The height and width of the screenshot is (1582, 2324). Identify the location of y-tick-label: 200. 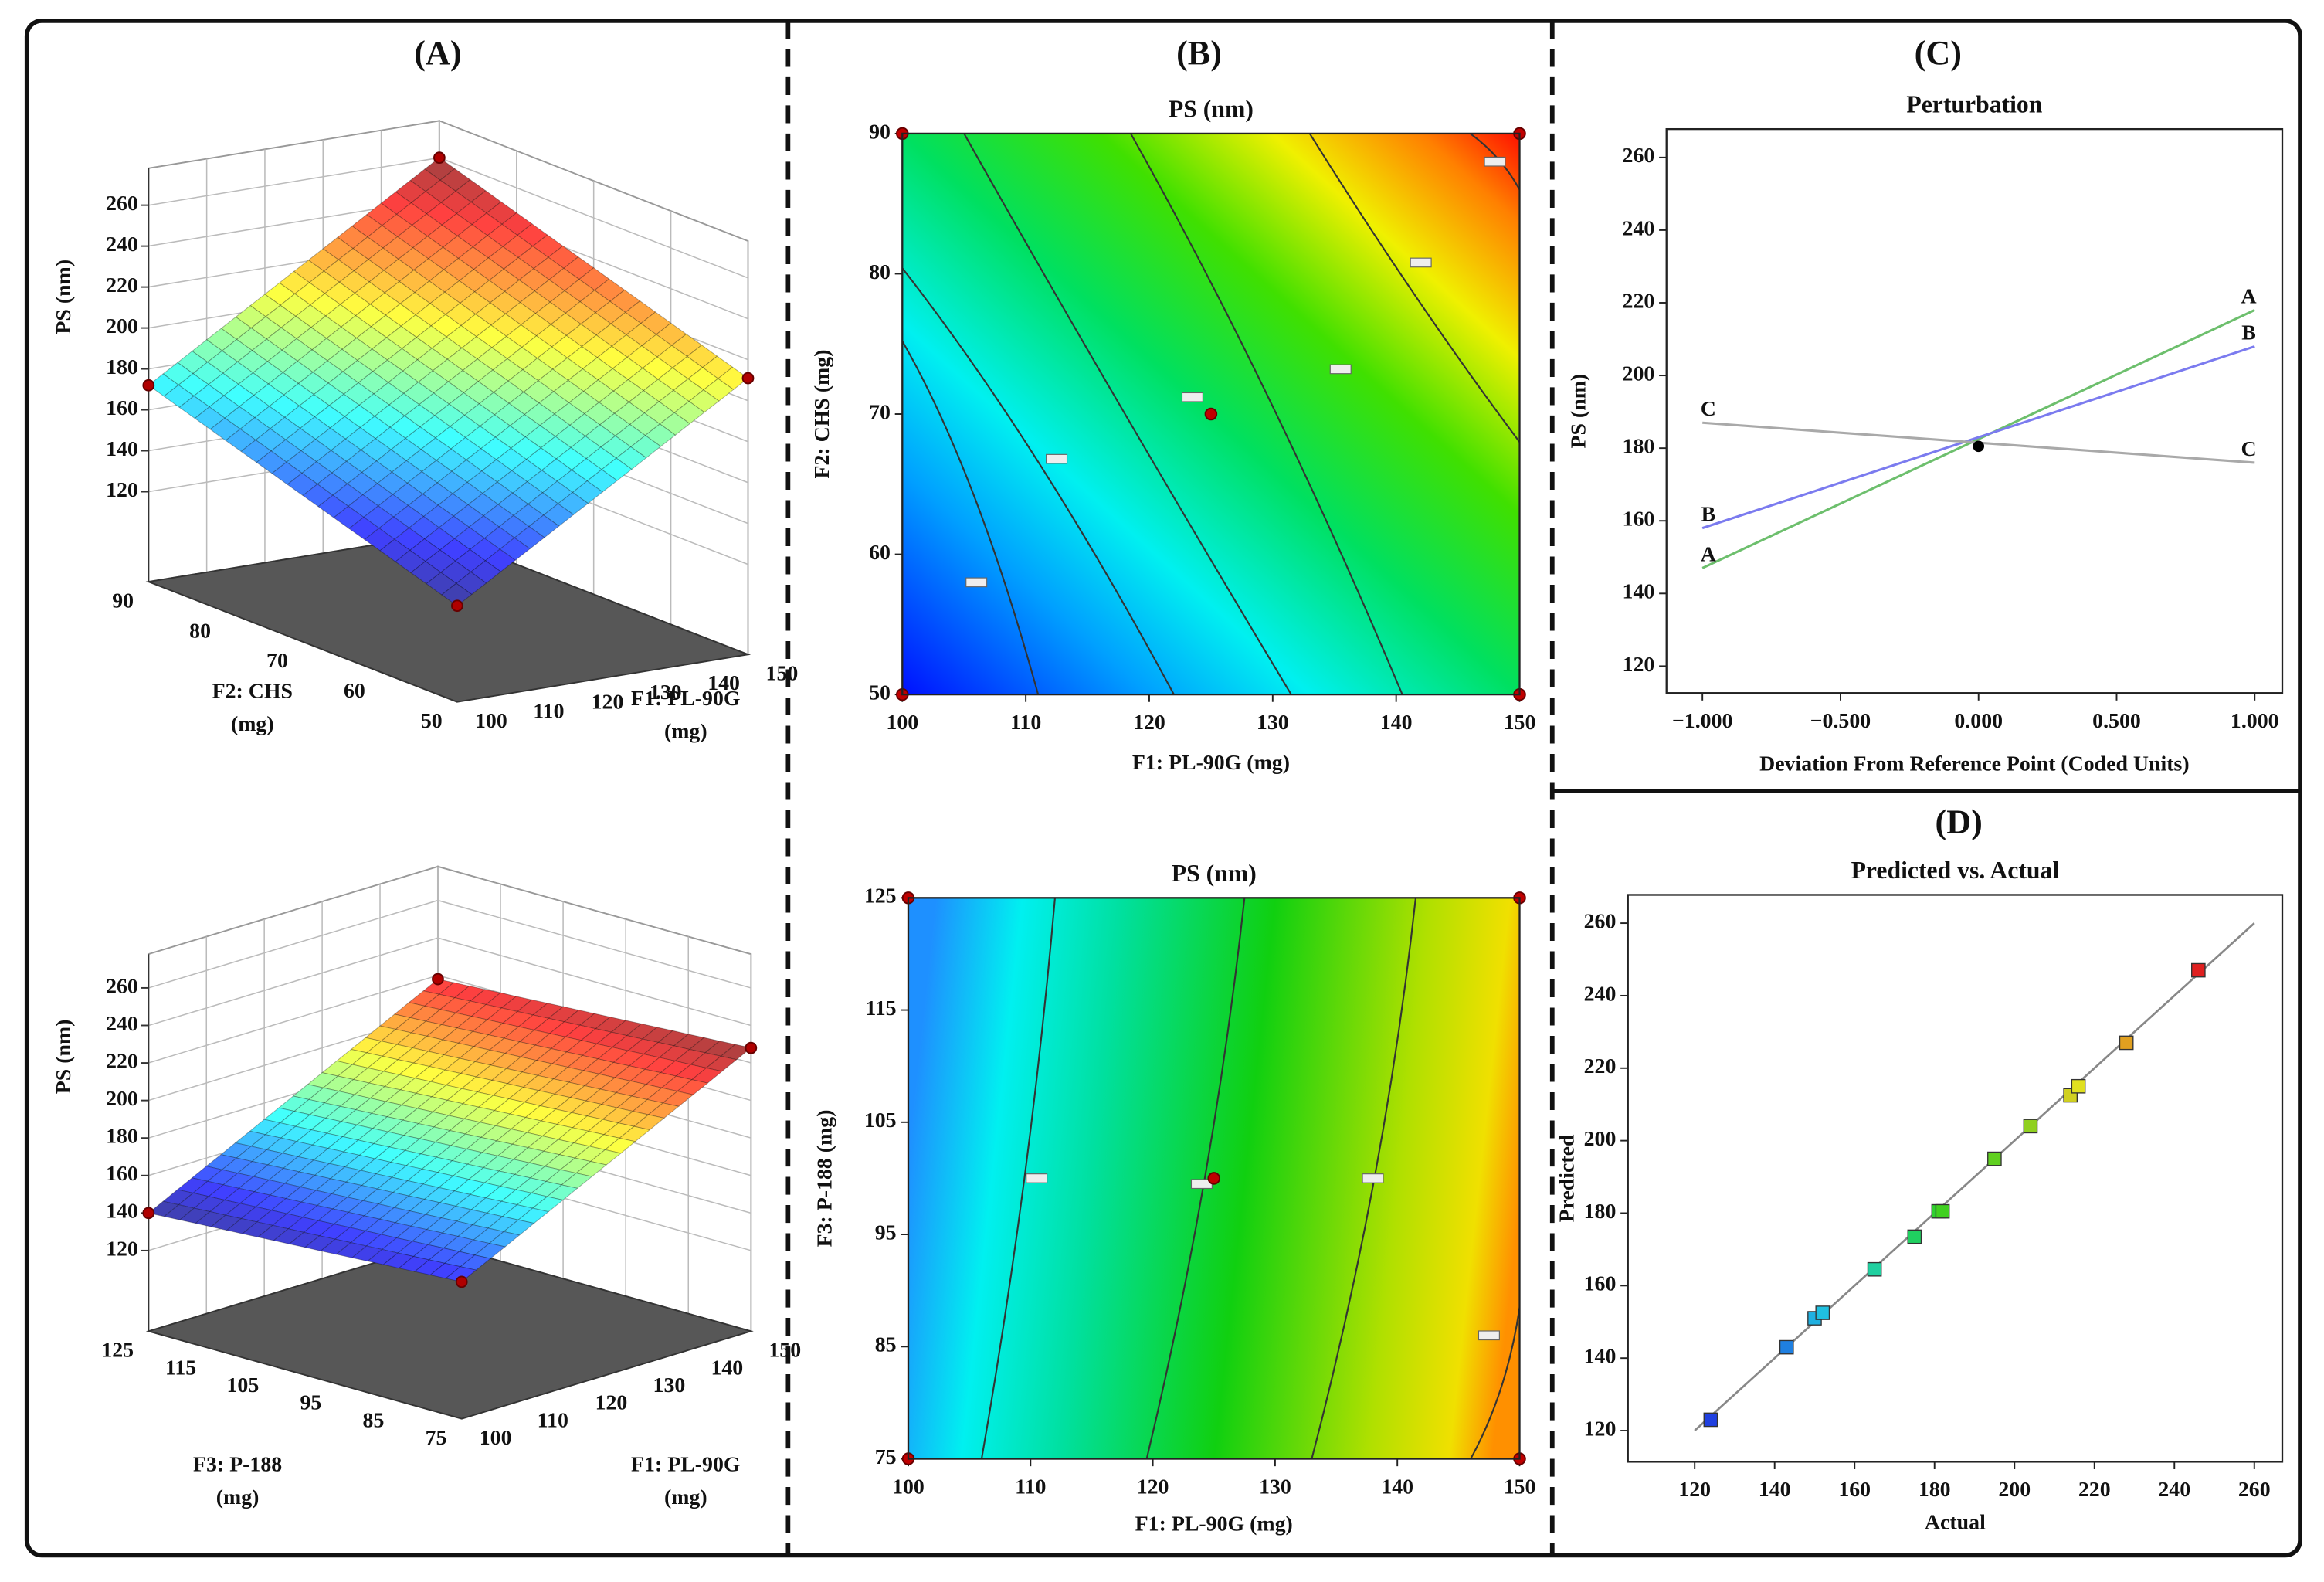
(1639, 373).